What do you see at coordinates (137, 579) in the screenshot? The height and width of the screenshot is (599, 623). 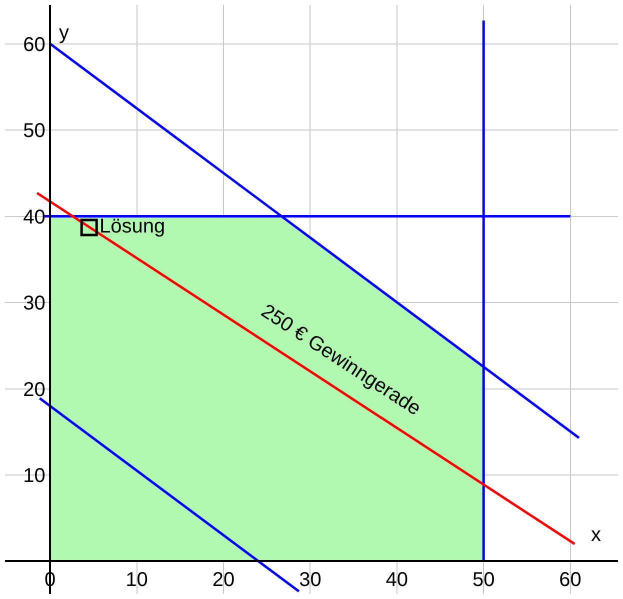 I see `x-tick-label: 10` at bounding box center [137, 579].